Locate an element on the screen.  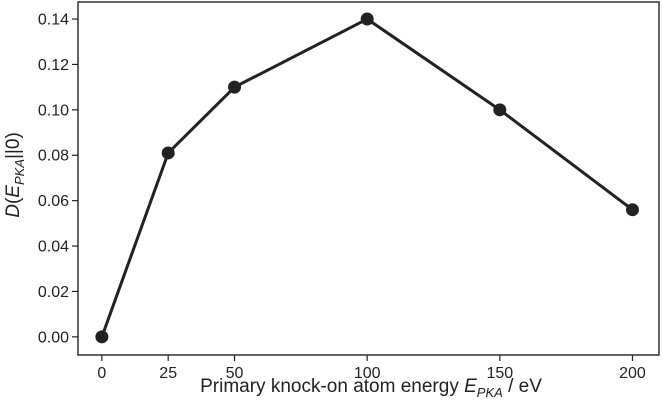
y-axis-ticks: 0.00 0.02 0.04 0.06 0.08 0.10 0.12 0.14 is located at coordinates (58, 179).